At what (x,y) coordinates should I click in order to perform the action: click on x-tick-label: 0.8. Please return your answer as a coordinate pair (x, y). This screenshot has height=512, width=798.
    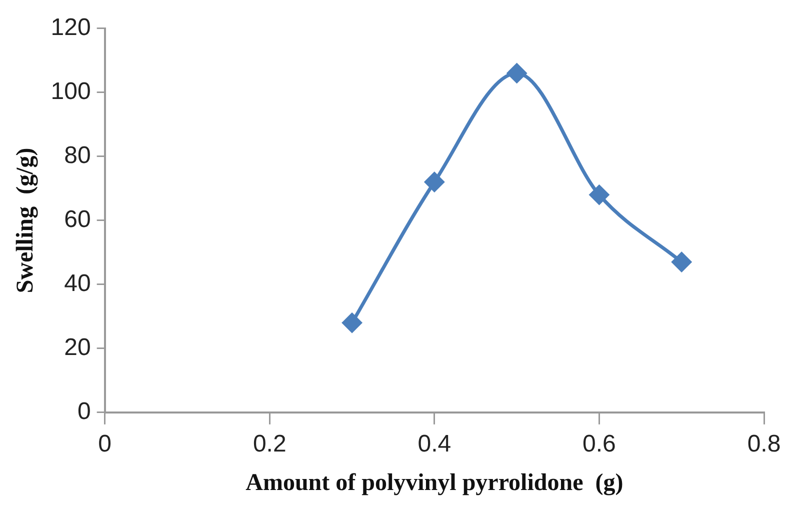
    Looking at the image, I should click on (764, 444).